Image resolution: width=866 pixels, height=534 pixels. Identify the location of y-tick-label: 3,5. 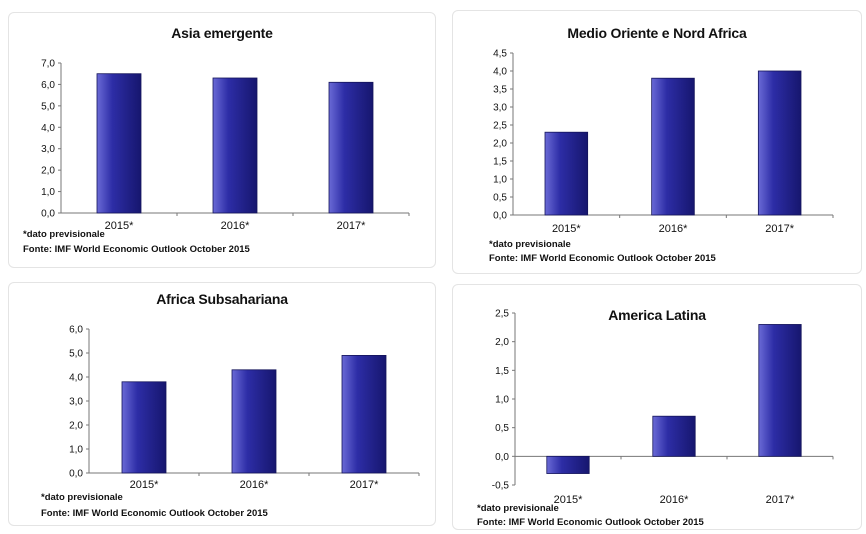
(500, 90).